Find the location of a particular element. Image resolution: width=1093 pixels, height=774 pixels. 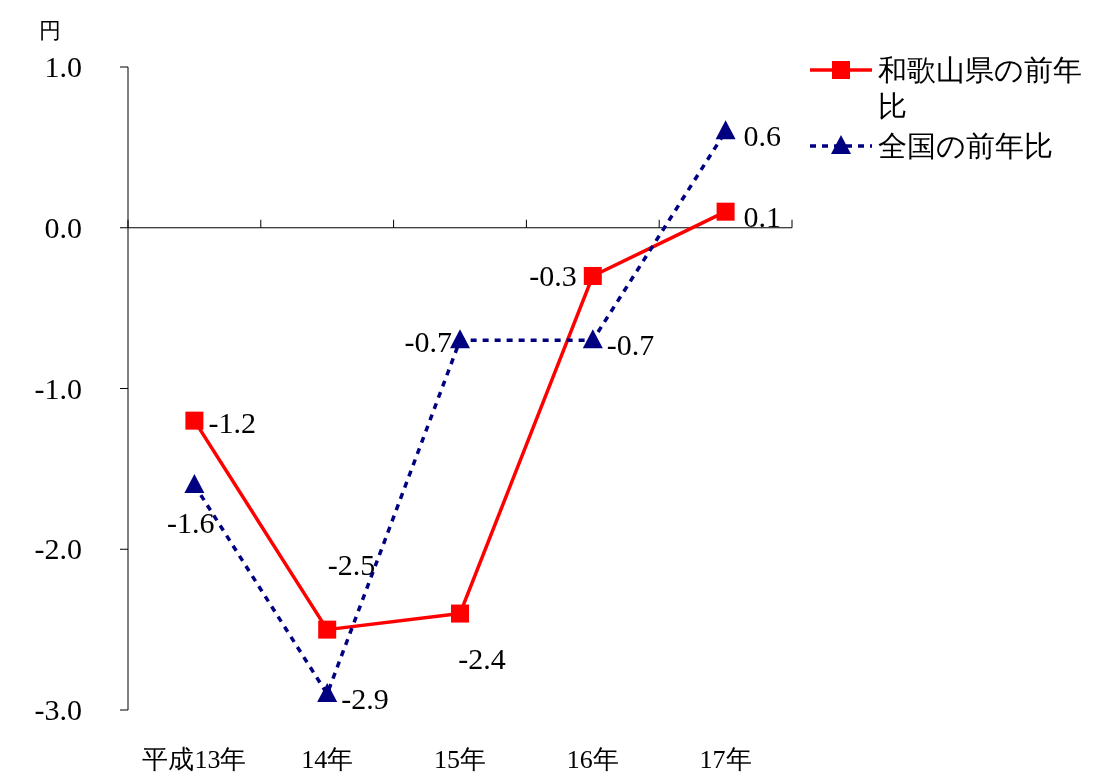

legend-label: 全国の前年比 is located at coordinates (965, 146).